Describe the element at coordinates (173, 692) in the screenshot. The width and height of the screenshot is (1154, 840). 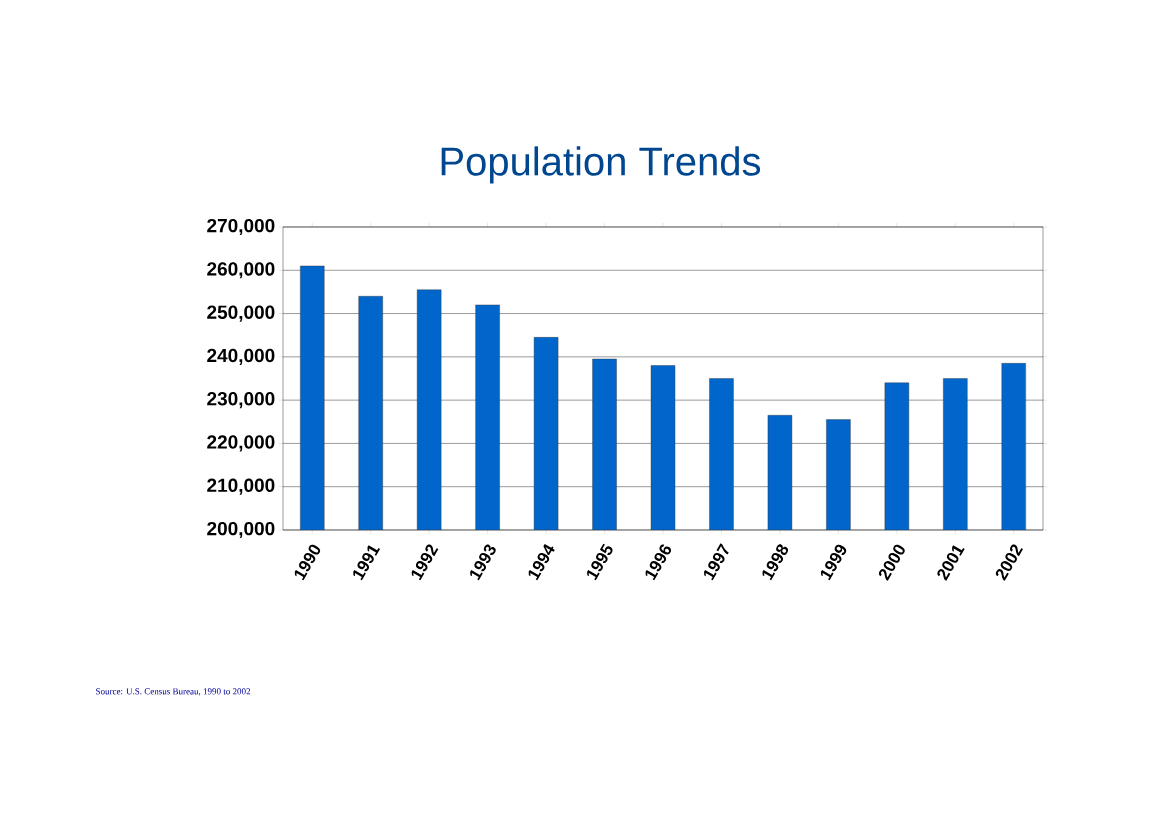
I see `source-note: Source: U.S. Census Bureau, 1990 to 2002` at that location.